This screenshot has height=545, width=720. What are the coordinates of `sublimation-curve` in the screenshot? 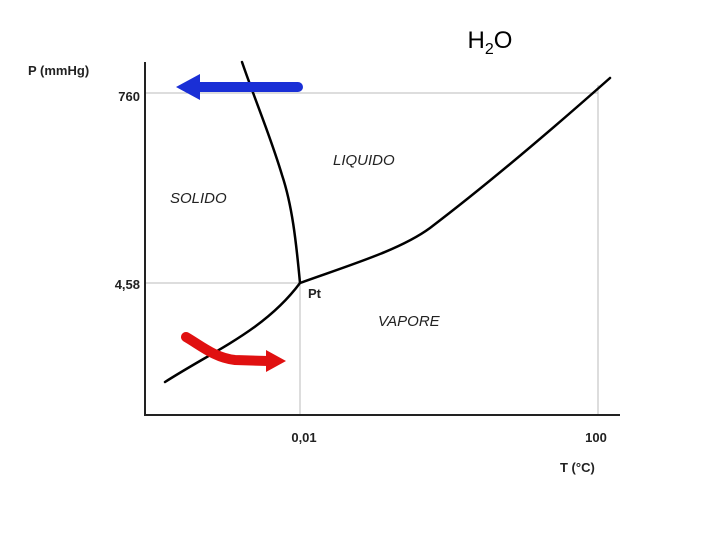 It's located at (232, 332).